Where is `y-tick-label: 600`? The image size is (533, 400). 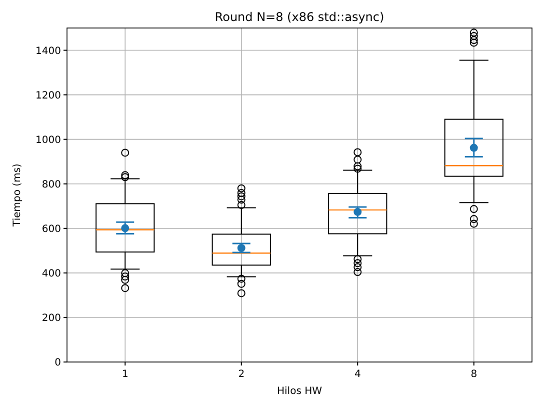 y-tick-label: 600 is located at coordinates (51, 229).